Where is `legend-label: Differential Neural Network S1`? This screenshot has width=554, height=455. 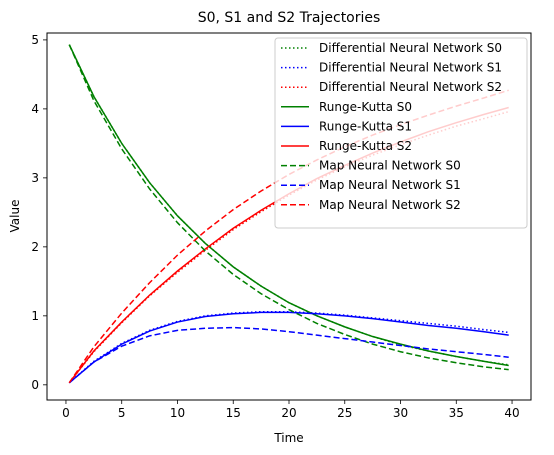 legend-label: Differential Neural Network S1 is located at coordinates (410, 68).